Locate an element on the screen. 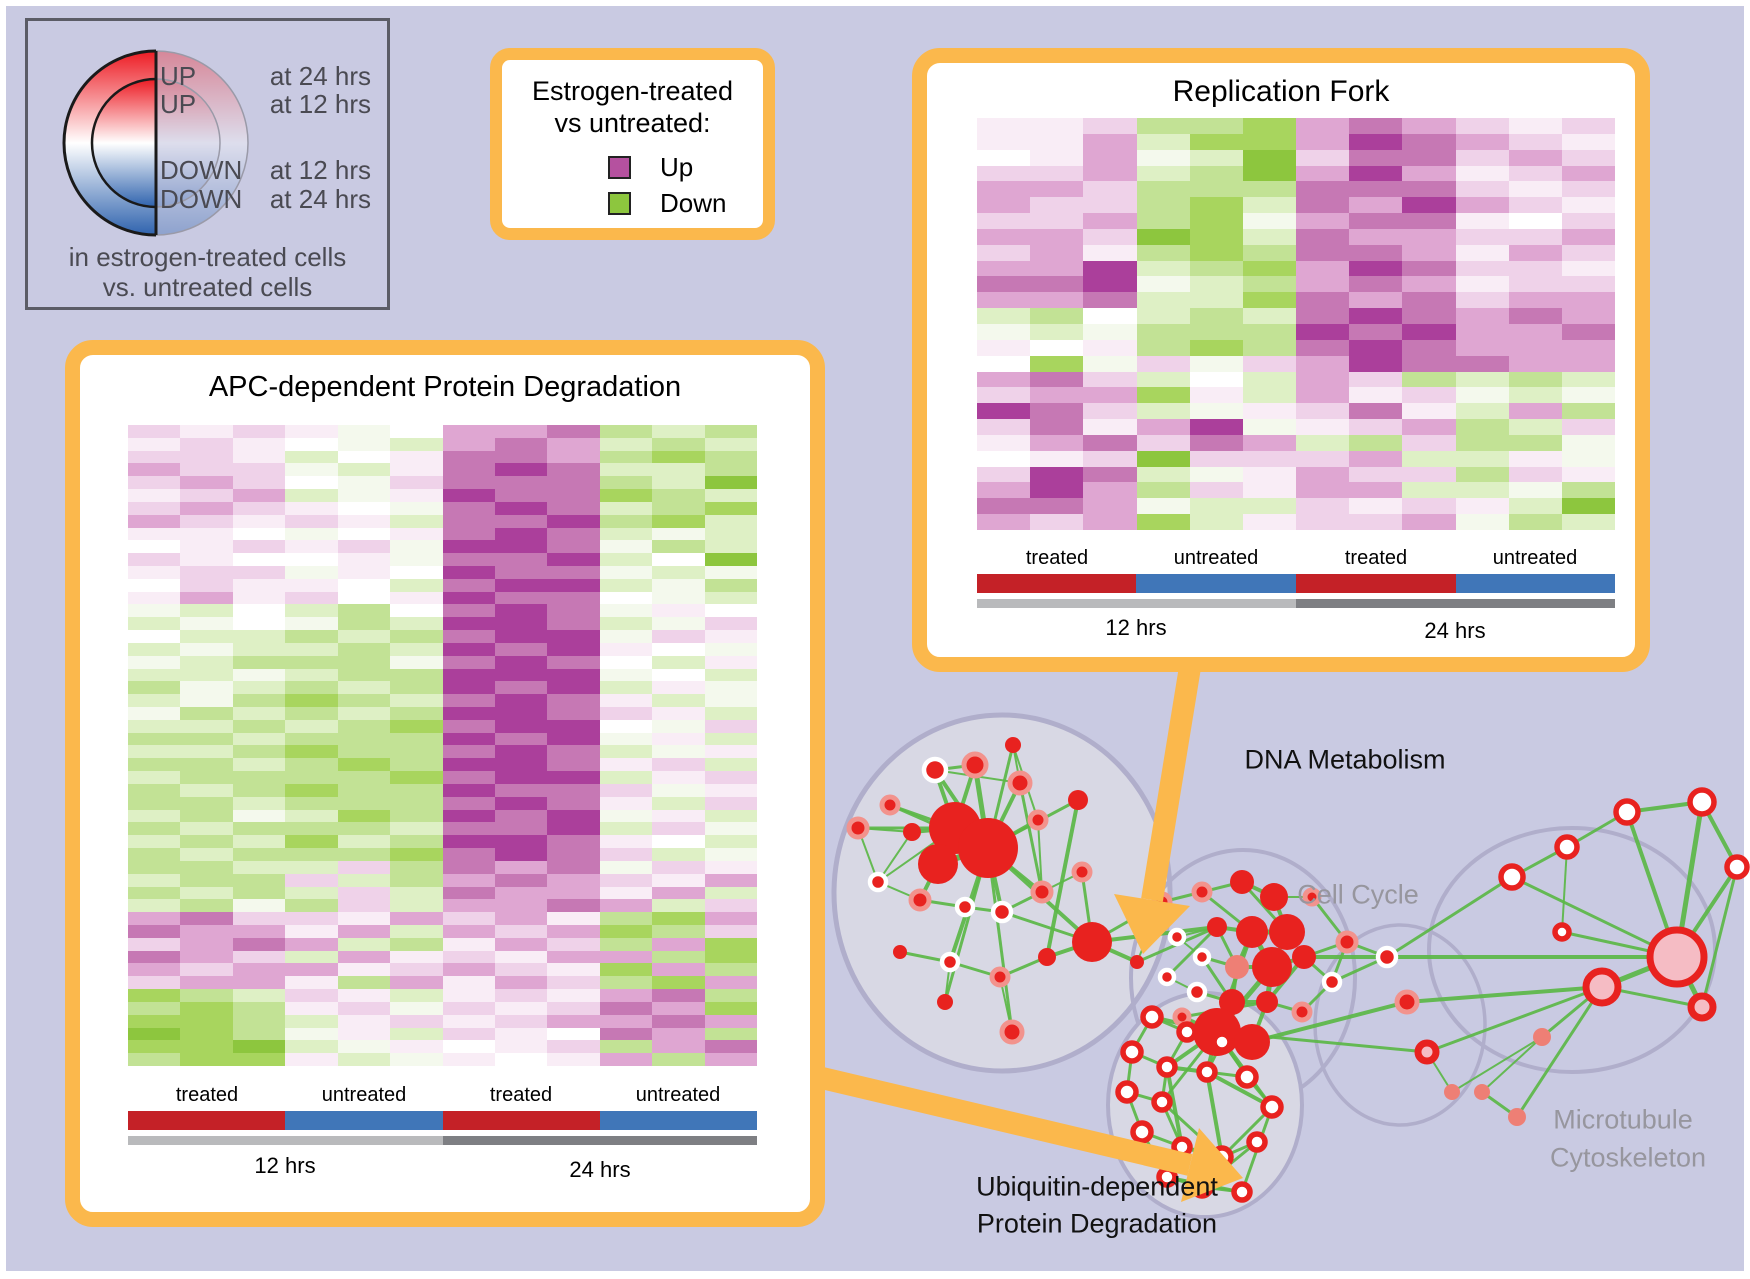  apc-24hrs-bar is located at coordinates (600, 1140).